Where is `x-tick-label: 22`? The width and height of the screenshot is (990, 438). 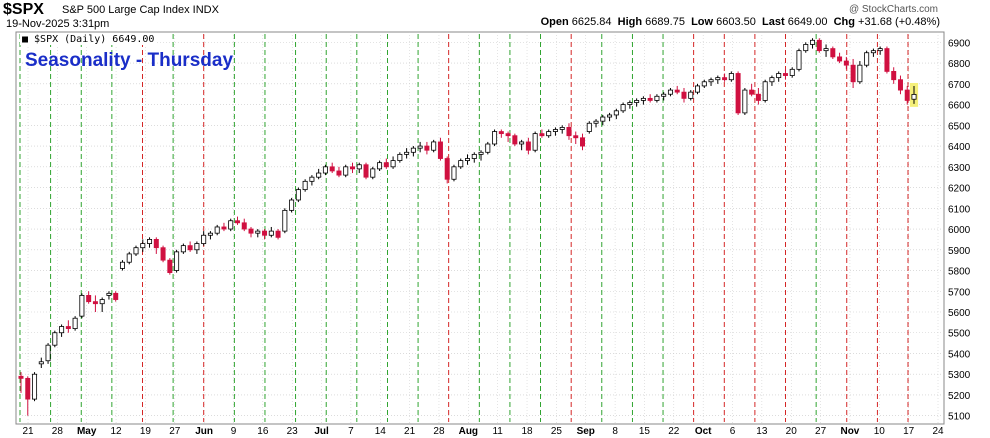 x-tick-label: 22 is located at coordinates (674, 431).